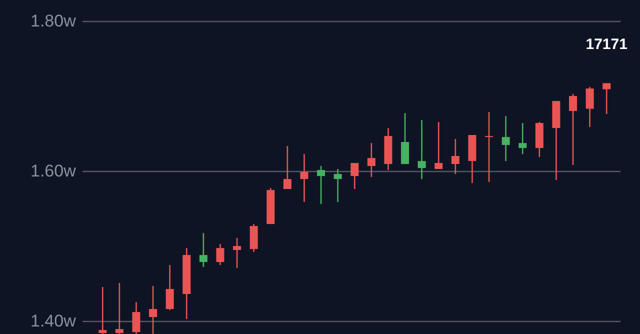 The image size is (640, 334). I want to click on y-tick-label: 1.60w, so click(53, 171).